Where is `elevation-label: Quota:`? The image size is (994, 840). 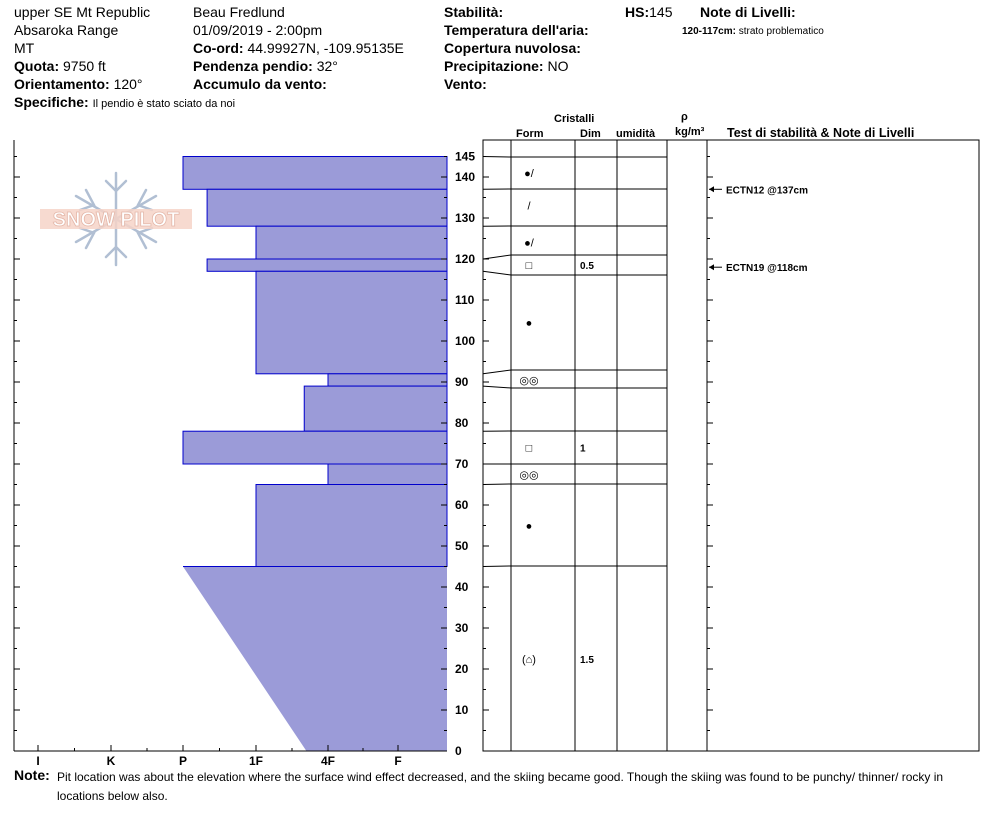
elevation-label: Quota: is located at coordinates (37, 66).